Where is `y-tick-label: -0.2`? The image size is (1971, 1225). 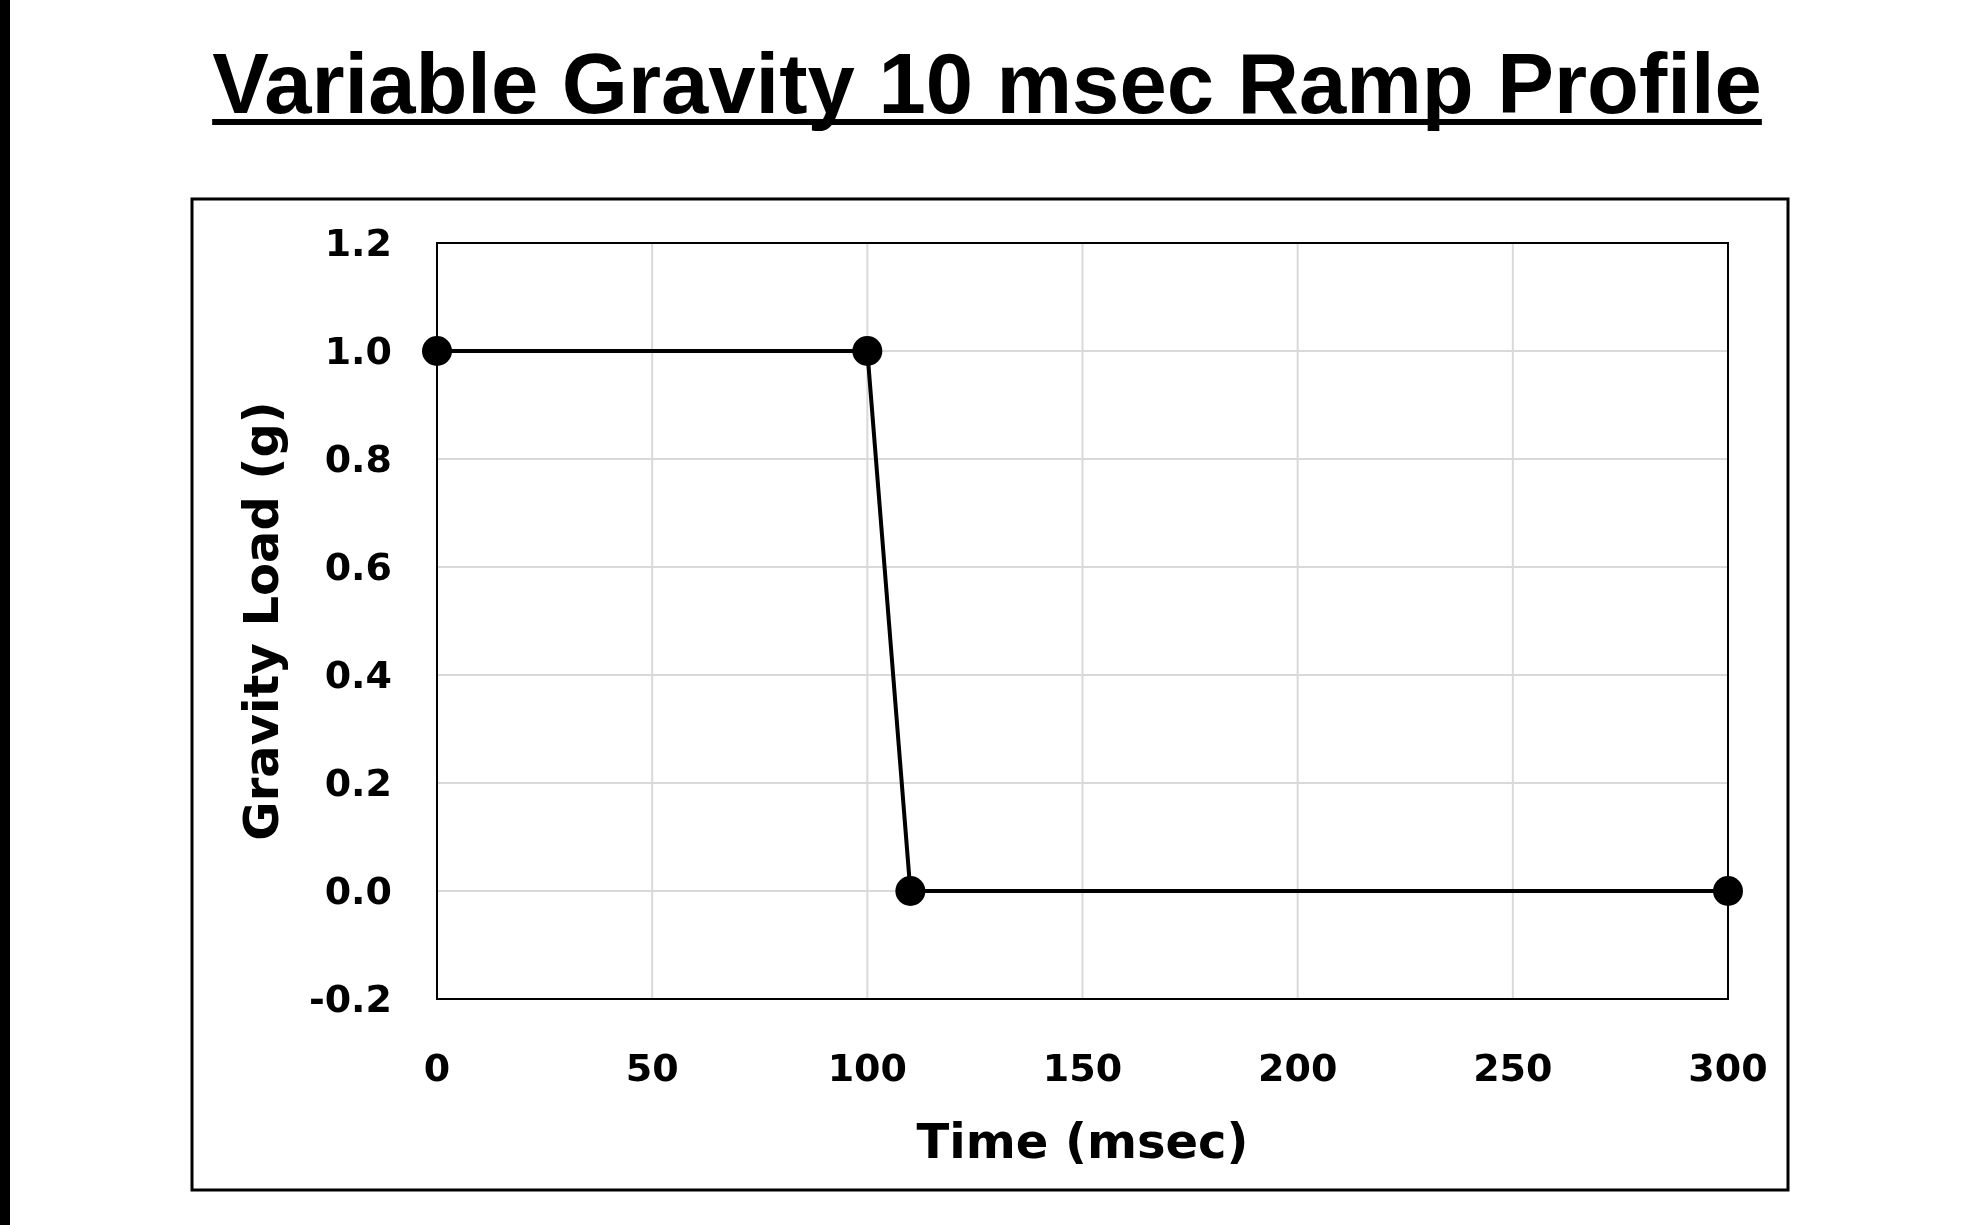 y-tick-label: -0.2 is located at coordinates (350, 999).